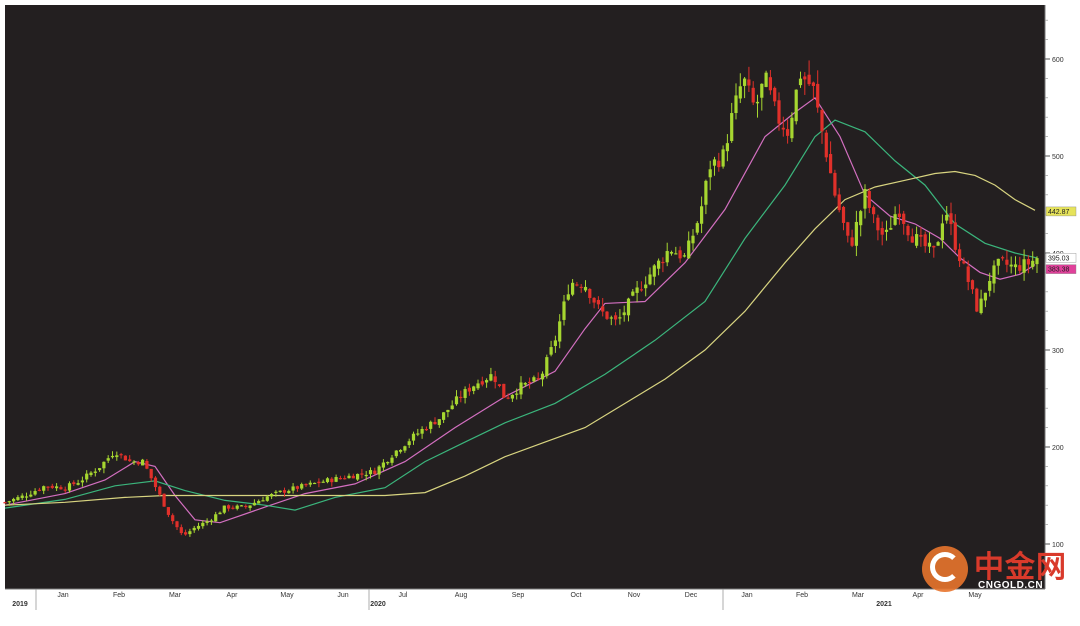 This screenshot has width=1080, height=626. What do you see at coordinates (1011, 585) in the screenshot?
I see `watermark-domain: CNGOLD.CN` at bounding box center [1011, 585].